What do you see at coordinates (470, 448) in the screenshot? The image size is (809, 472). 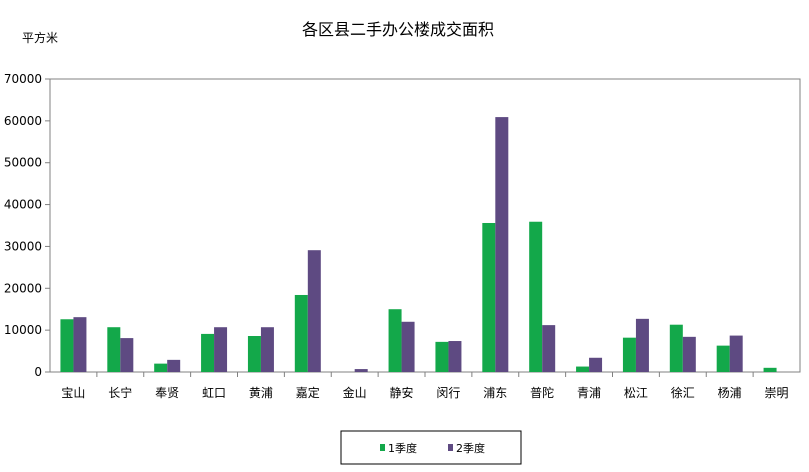 I see `legend-label-q2: 2季度` at bounding box center [470, 448].